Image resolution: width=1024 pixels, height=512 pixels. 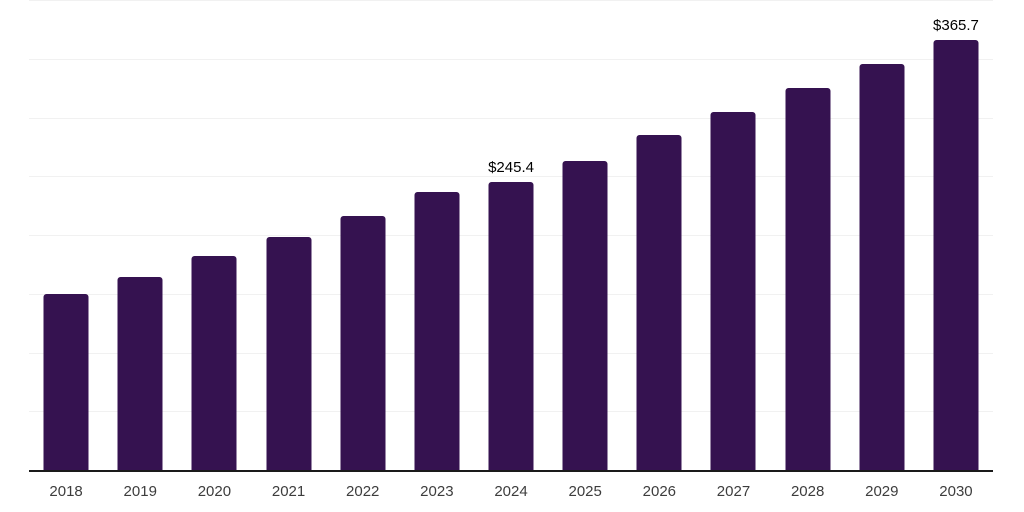 What do you see at coordinates (66, 381) in the screenshot?
I see `bar-2018` at bounding box center [66, 381].